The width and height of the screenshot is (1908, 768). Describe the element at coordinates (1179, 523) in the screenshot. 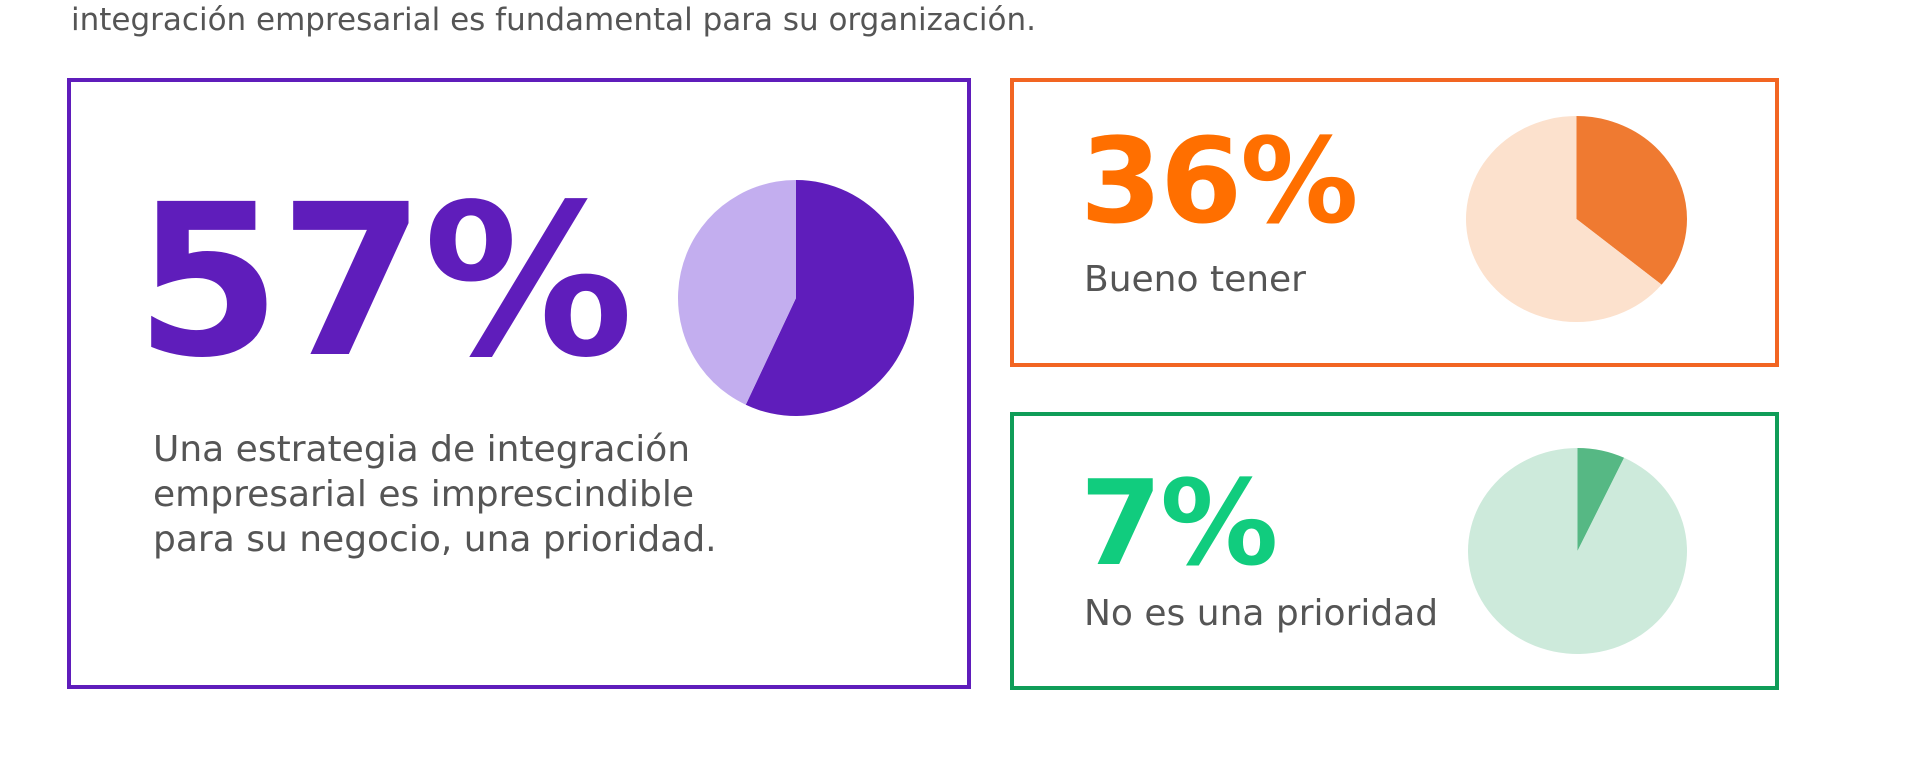

I see `percentage-value: 7%` at that location.